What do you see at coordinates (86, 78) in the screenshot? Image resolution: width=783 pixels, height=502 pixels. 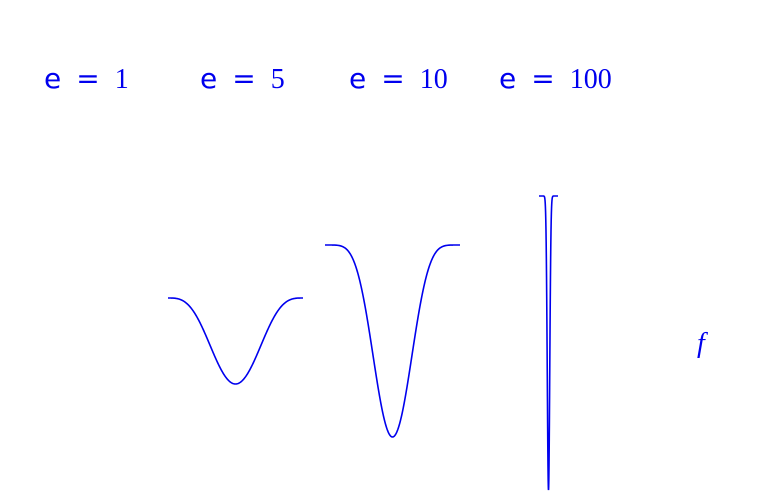 I see `label-e-1: e = 1` at bounding box center [86, 78].